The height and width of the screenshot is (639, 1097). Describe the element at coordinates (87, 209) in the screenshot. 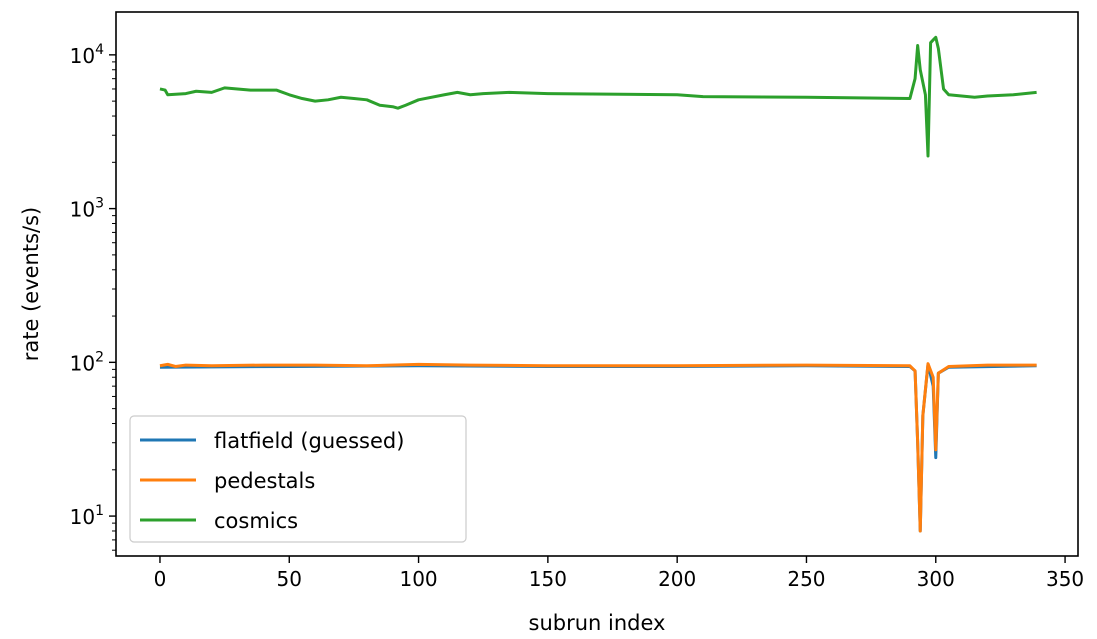

I see `y-tick-label: 10³` at that location.